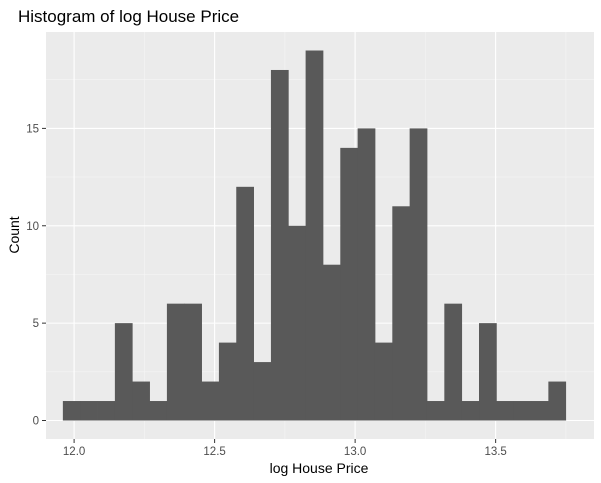 The height and width of the screenshot is (483, 601). Describe the element at coordinates (495, 452) in the screenshot. I see `x-tick-label: 13.5` at that location.